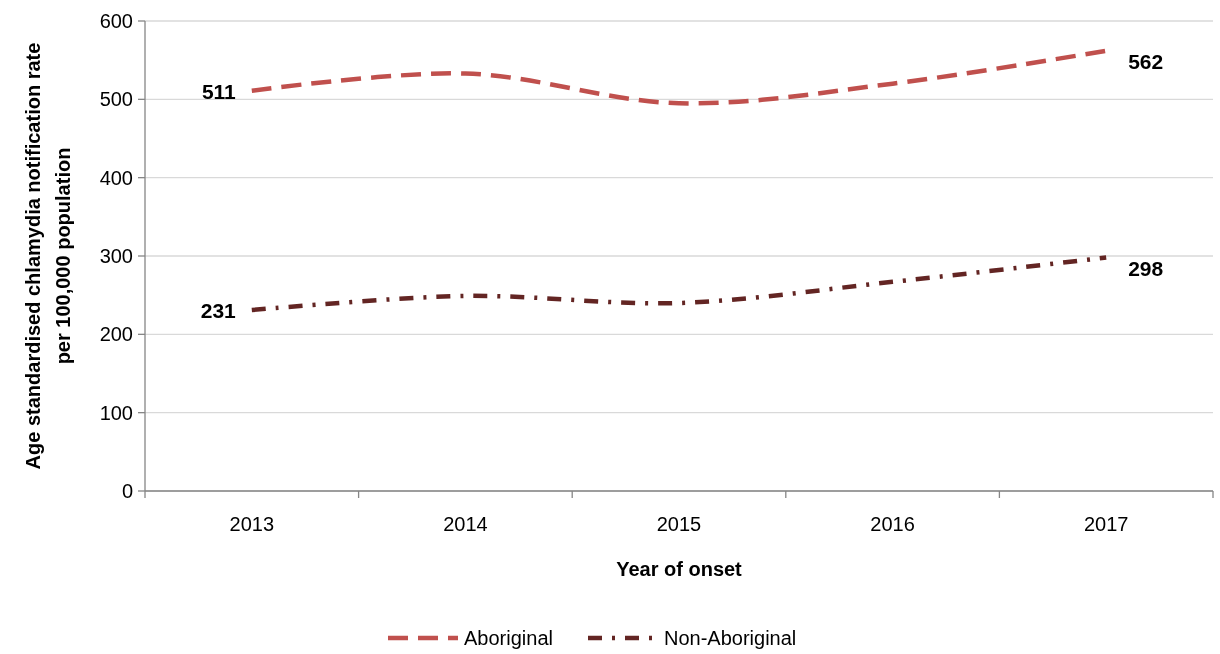 The width and height of the screenshot is (1220, 654). I want to click on y-tick-label: 600, so click(116, 21).